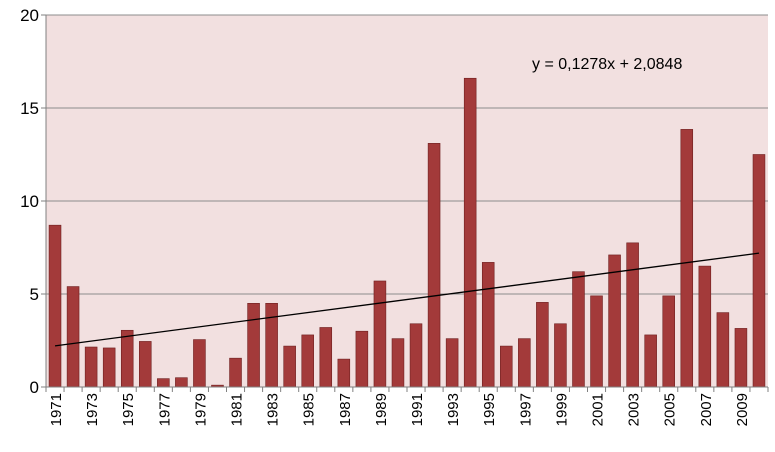 The width and height of the screenshot is (775, 452). I want to click on y-tick-labels: 0 5 10 15 20, so click(29, 201).